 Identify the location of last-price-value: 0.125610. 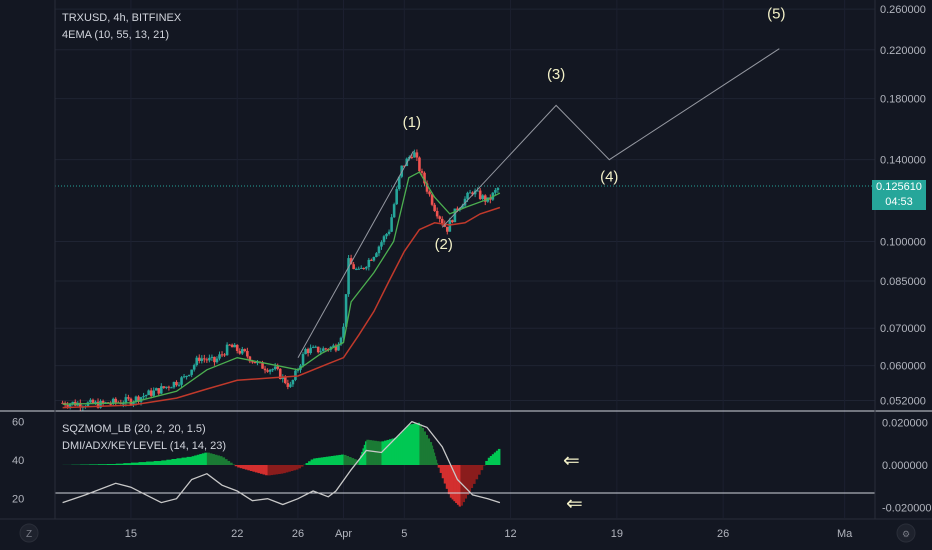
(899, 187).